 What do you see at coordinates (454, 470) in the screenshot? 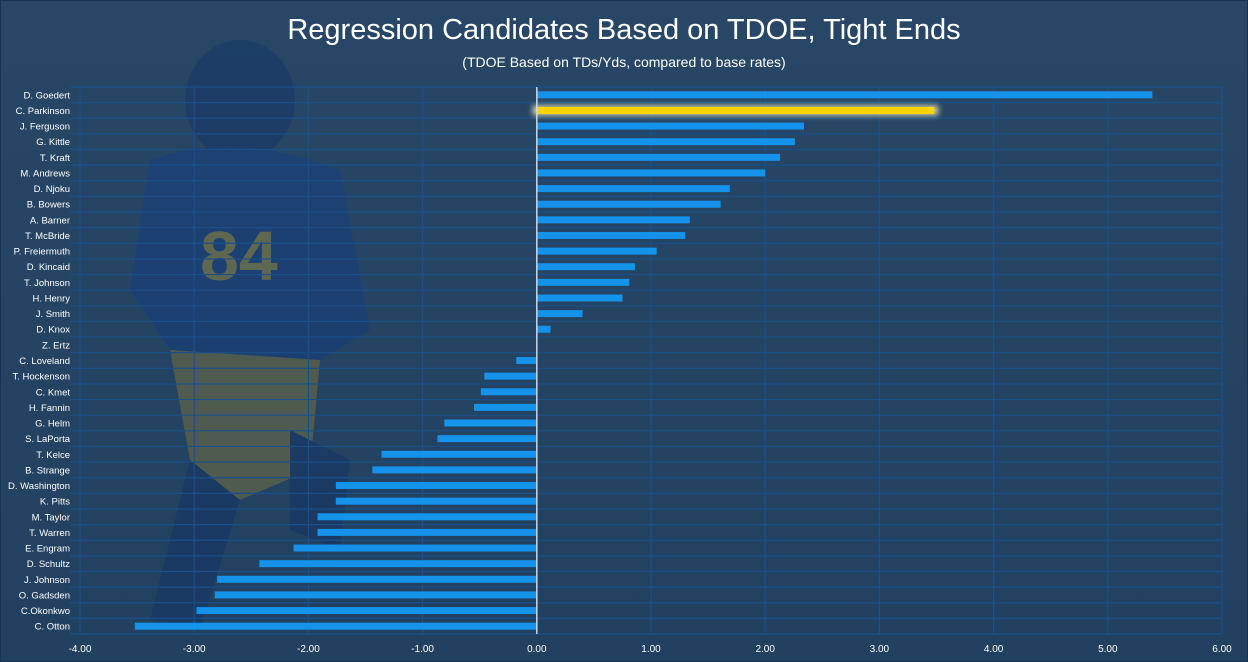
I see `bar-b-strange` at bounding box center [454, 470].